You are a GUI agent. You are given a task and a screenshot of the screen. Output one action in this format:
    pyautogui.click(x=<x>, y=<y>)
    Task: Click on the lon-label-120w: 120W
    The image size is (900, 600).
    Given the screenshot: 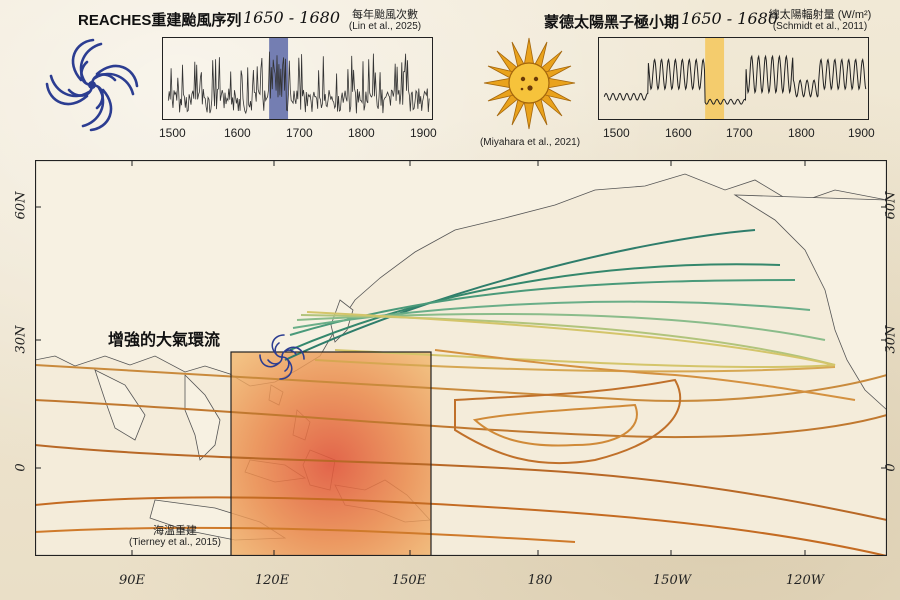 What is the action you would take?
    pyautogui.click(x=805, y=580)
    